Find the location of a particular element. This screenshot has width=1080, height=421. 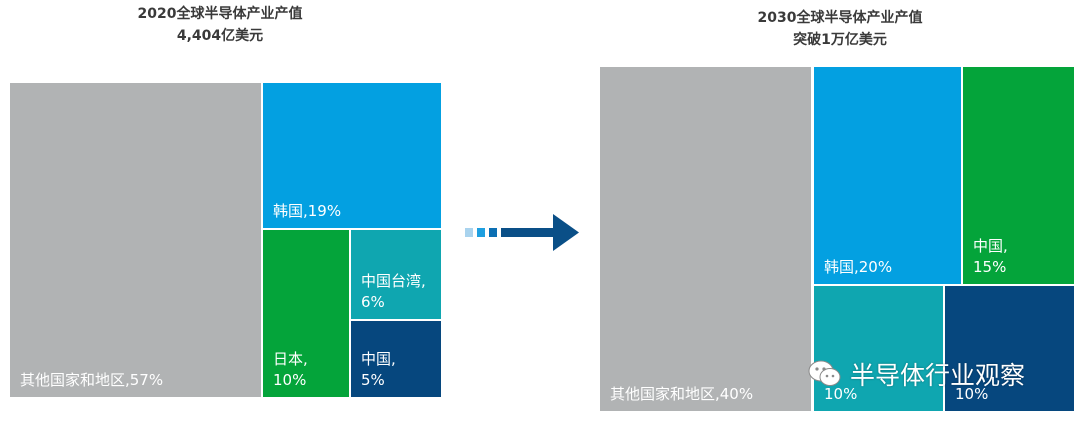

tile-label: 其他国家和地区,40% is located at coordinates (682, 394).